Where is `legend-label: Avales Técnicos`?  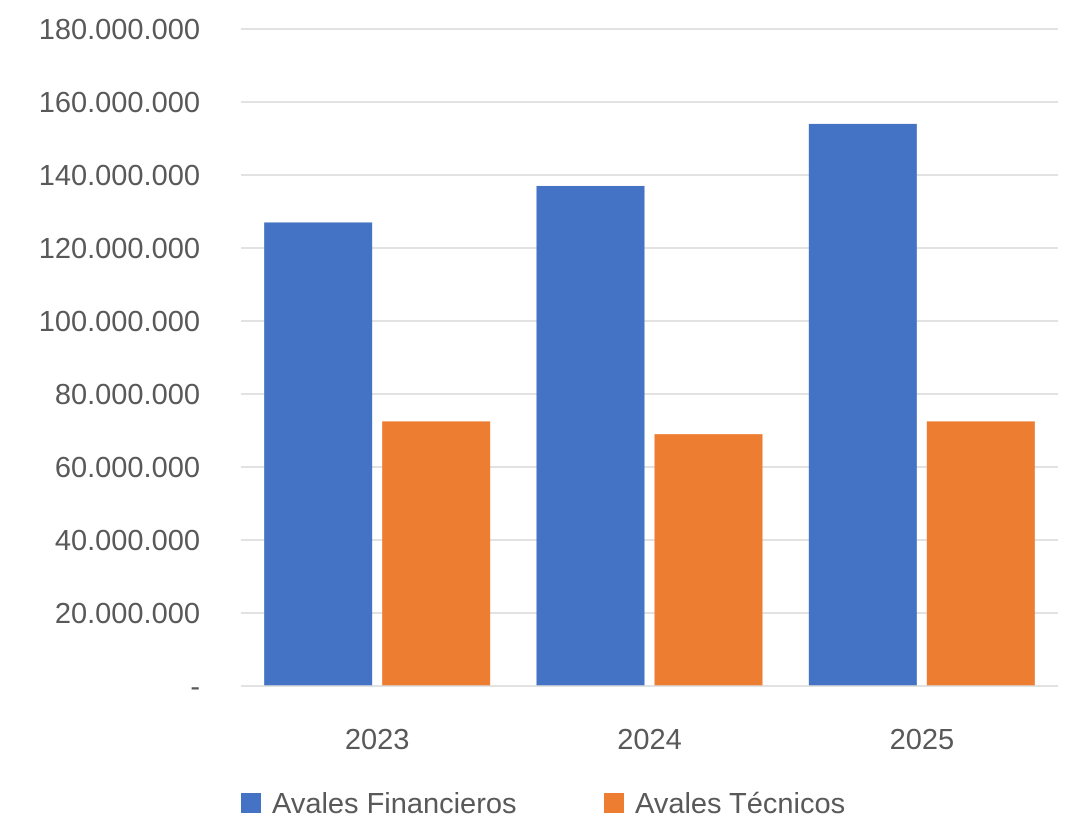 legend-label: Avales Técnicos is located at coordinates (740, 802).